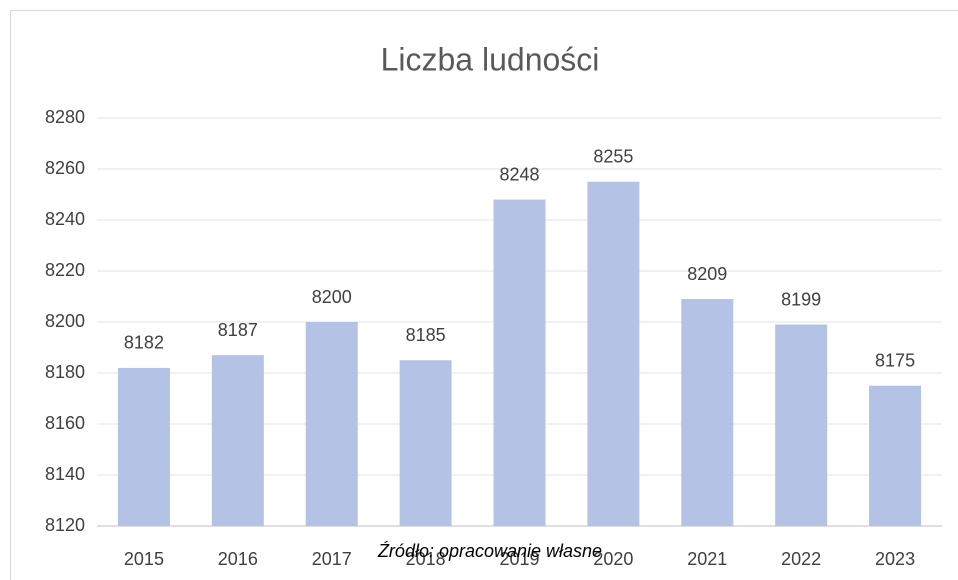 The width and height of the screenshot is (958, 580). What do you see at coordinates (801, 299) in the screenshot?
I see `data-label: 8199` at bounding box center [801, 299].